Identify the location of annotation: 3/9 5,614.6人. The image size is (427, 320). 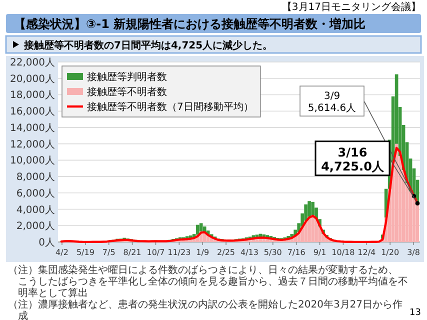
(332, 102).